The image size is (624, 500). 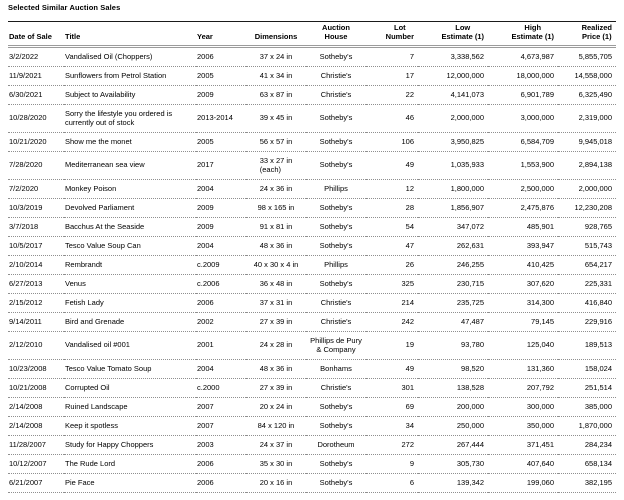 What do you see at coordinates (221, 265) in the screenshot?
I see `cell-year: c.2009` at bounding box center [221, 265].